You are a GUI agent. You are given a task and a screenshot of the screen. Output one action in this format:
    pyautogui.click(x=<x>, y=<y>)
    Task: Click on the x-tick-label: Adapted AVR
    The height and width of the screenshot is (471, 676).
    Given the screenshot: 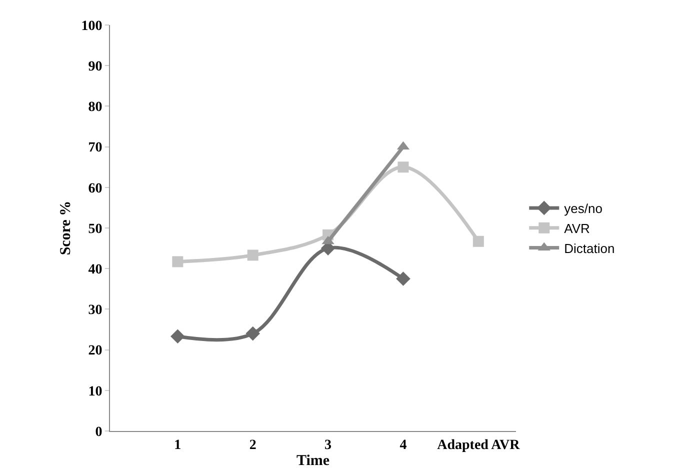 What is the action you would take?
    pyautogui.click(x=479, y=445)
    